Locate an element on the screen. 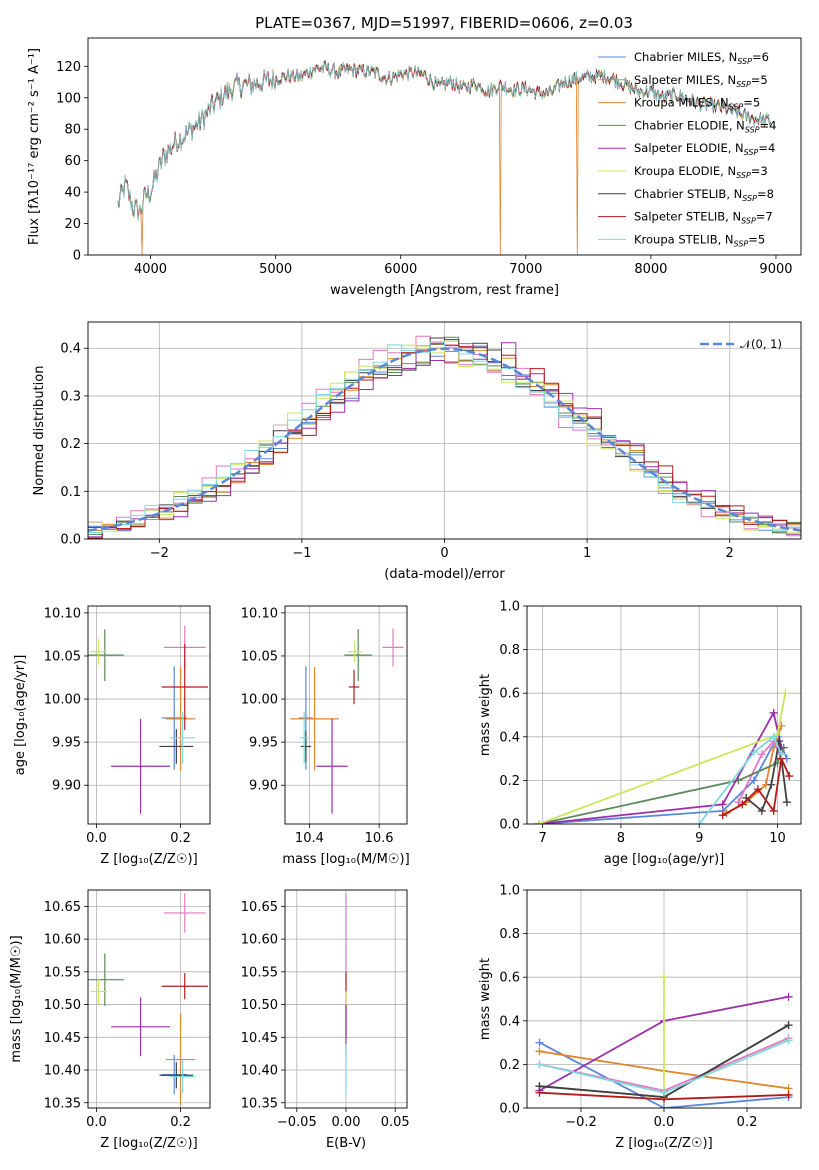 The image size is (819, 1170). legend-label-tail: =7 is located at coordinates (764, 217).